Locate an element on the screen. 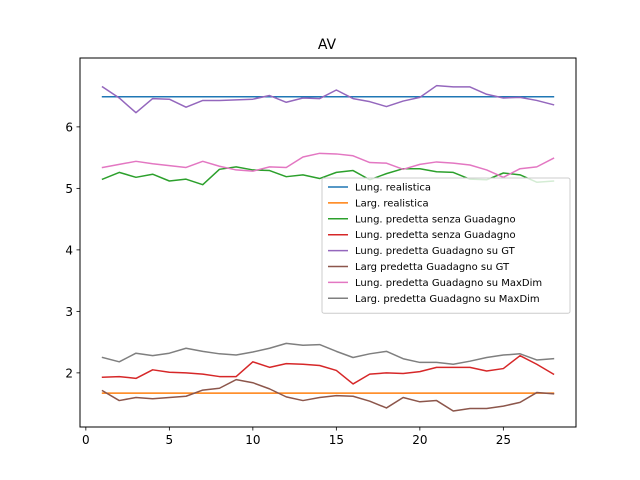 Image resolution: width=640 pixels, height=480 pixels. x-tick-label: 20 is located at coordinates (419, 440).